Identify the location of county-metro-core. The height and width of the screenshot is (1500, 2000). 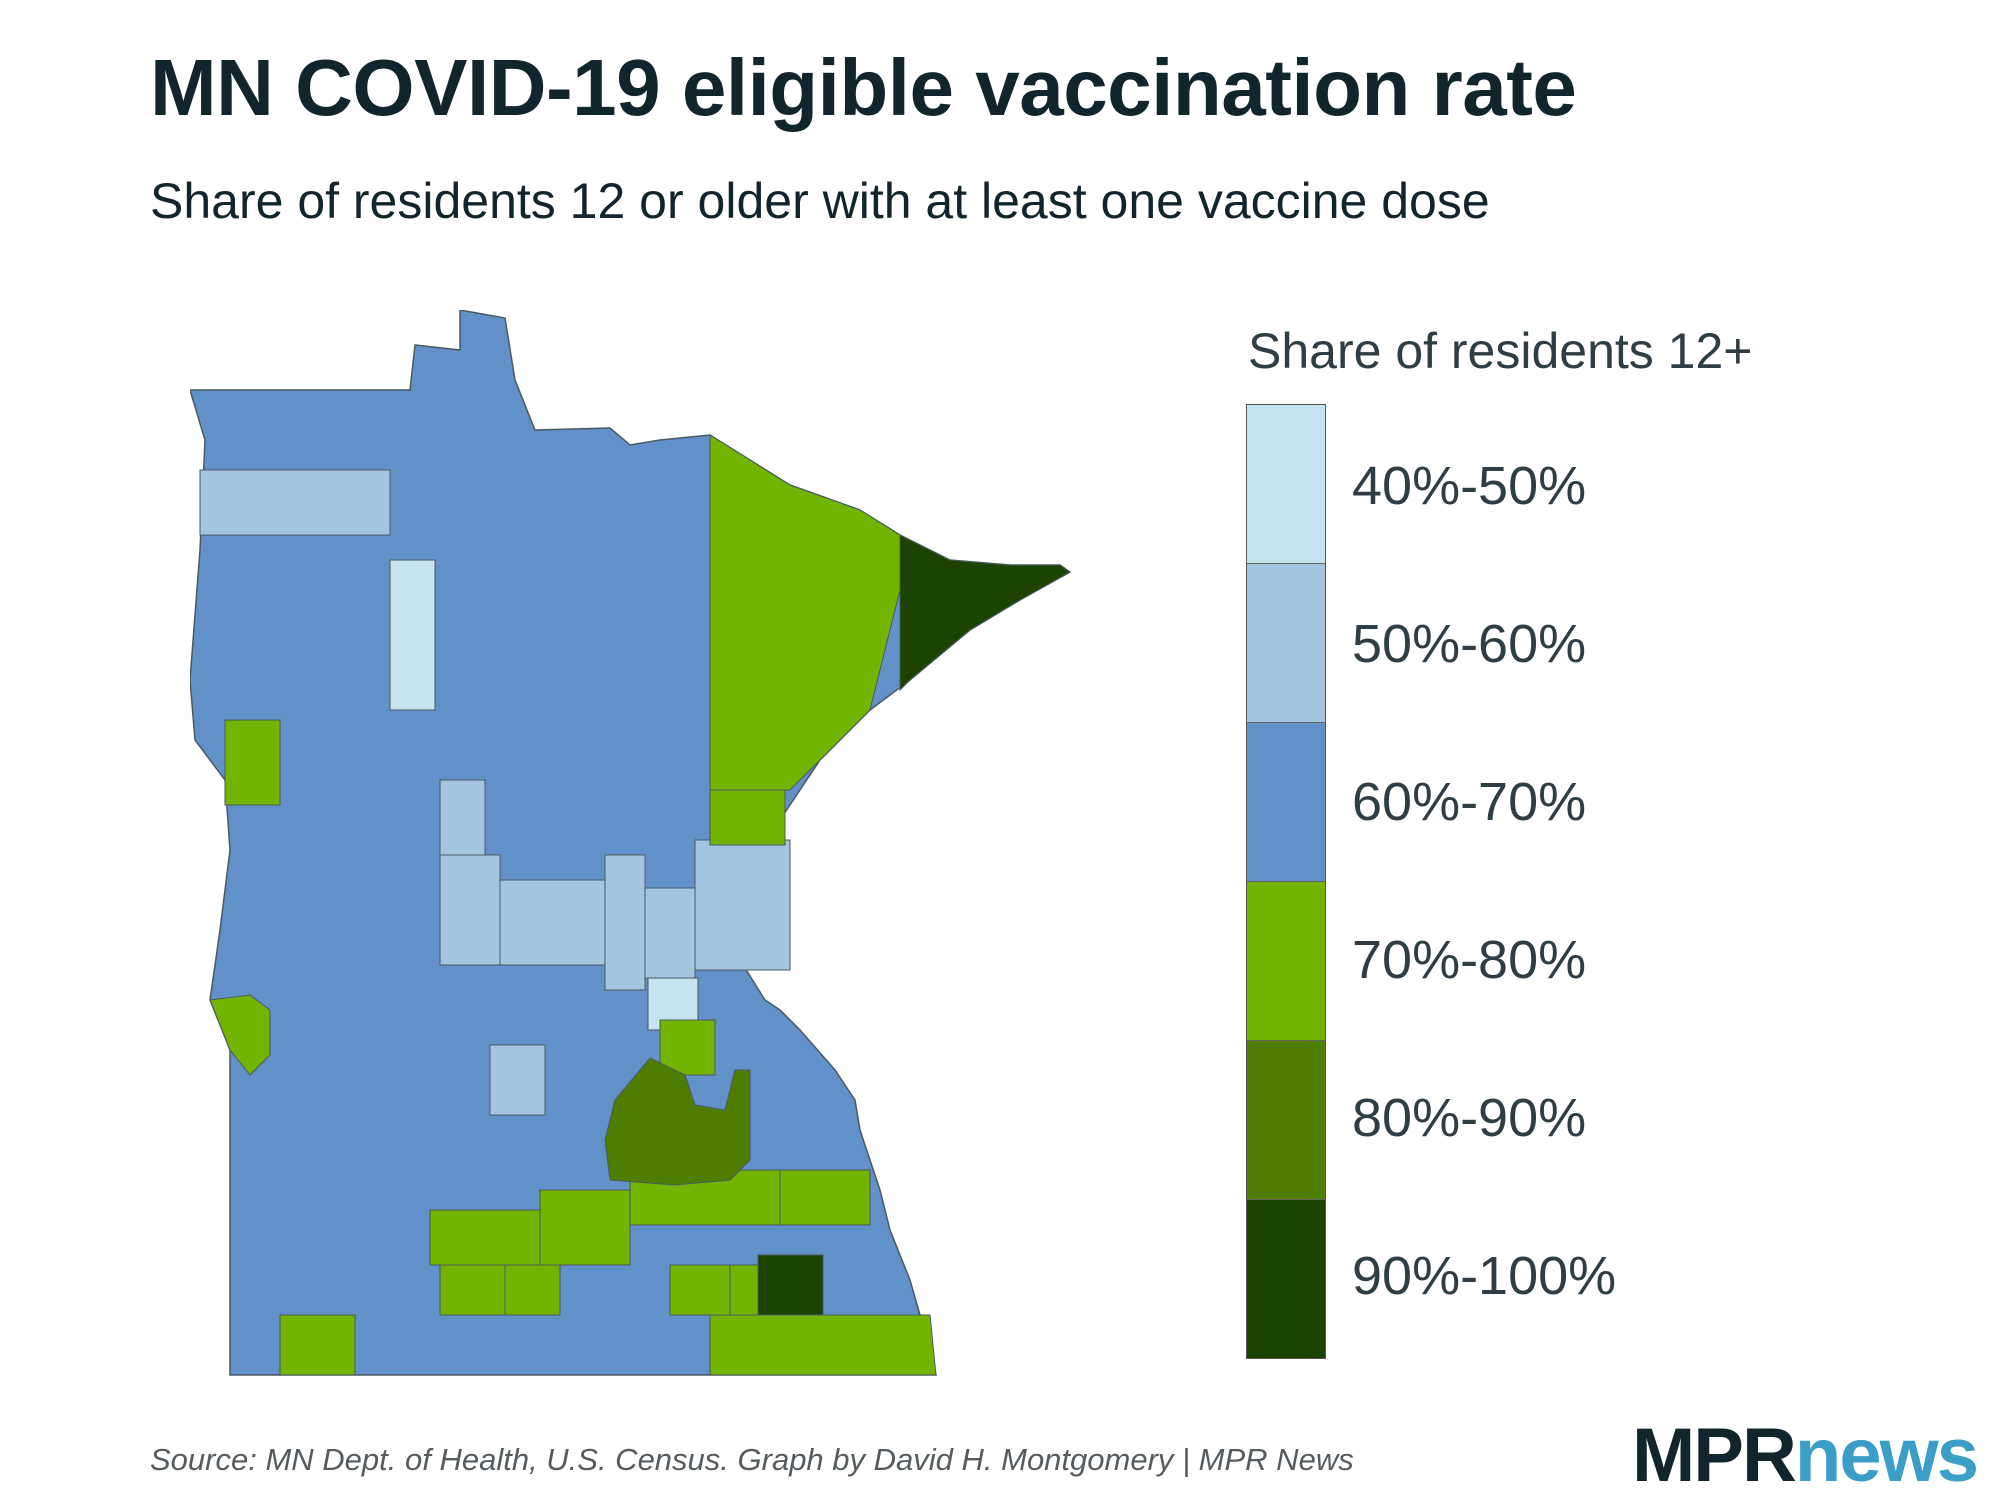
(677, 1121).